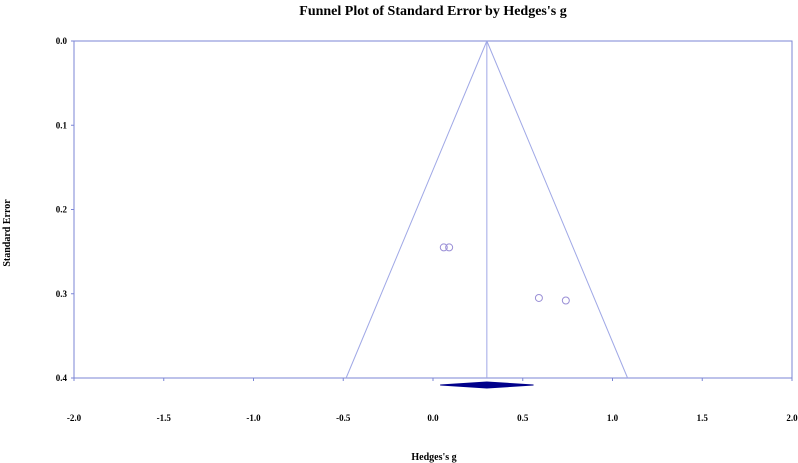 The width and height of the screenshot is (798, 463). Describe the element at coordinates (703, 418) in the screenshot. I see `x-tick-label: 1.5` at that location.